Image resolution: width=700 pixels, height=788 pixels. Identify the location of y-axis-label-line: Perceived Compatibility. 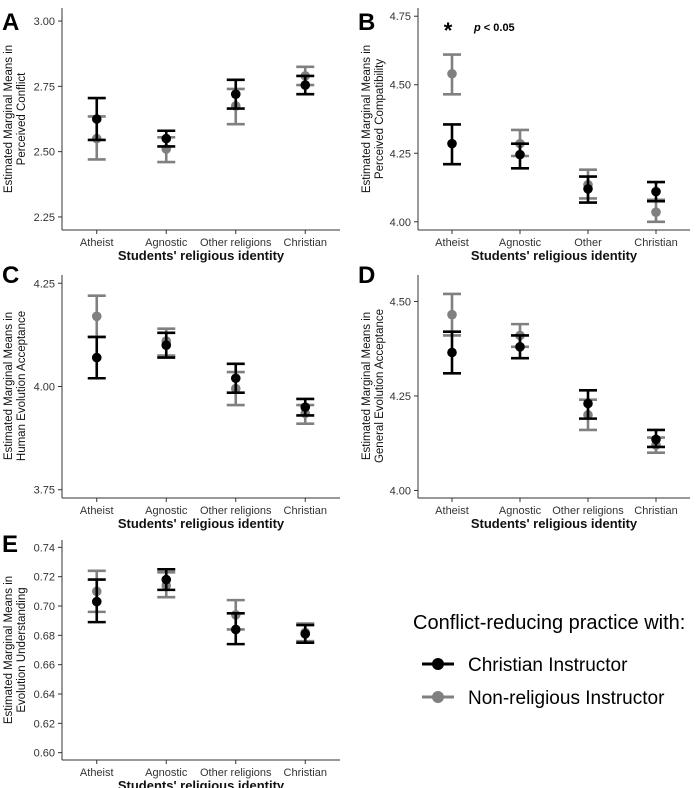
(380, 119).